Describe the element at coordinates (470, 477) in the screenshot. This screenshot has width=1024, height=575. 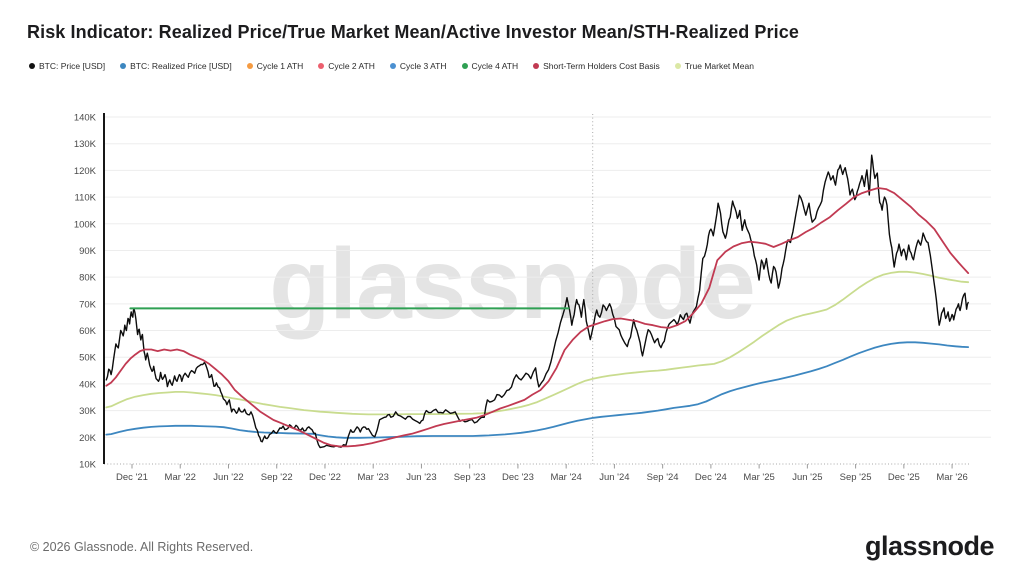
I see `svg-text: Sep '23` at that location.